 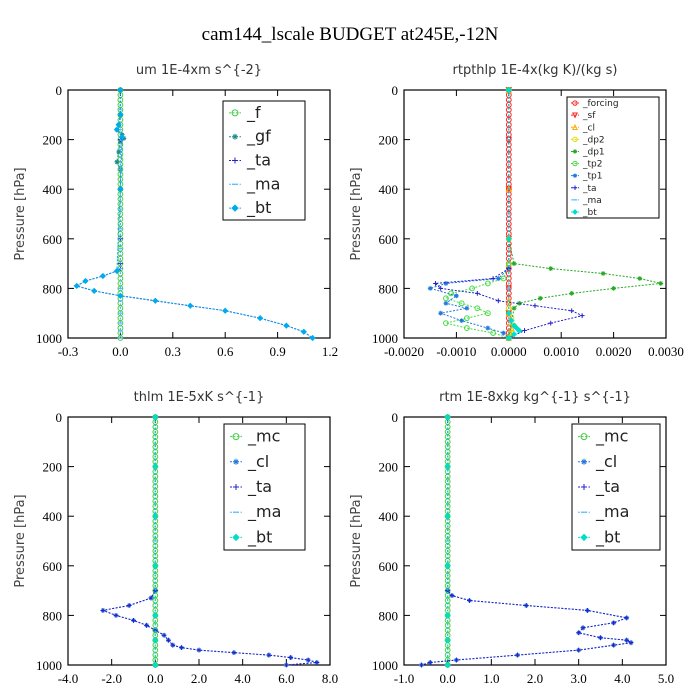 I want to click on panel-title: um 1E-4xm s^{-2}, so click(x=199, y=70).